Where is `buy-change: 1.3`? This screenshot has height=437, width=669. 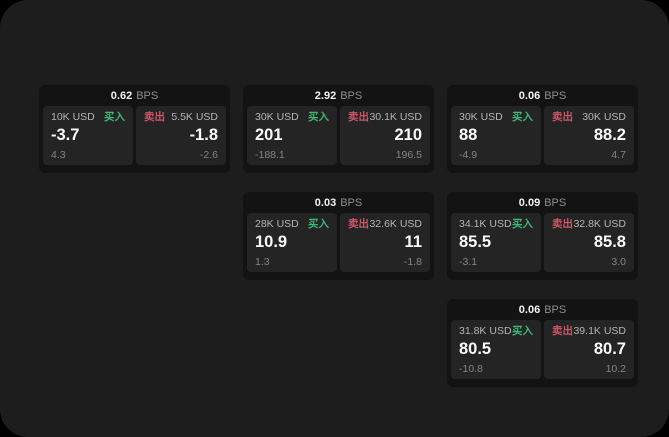
buy-change: 1.3 is located at coordinates (262, 262).